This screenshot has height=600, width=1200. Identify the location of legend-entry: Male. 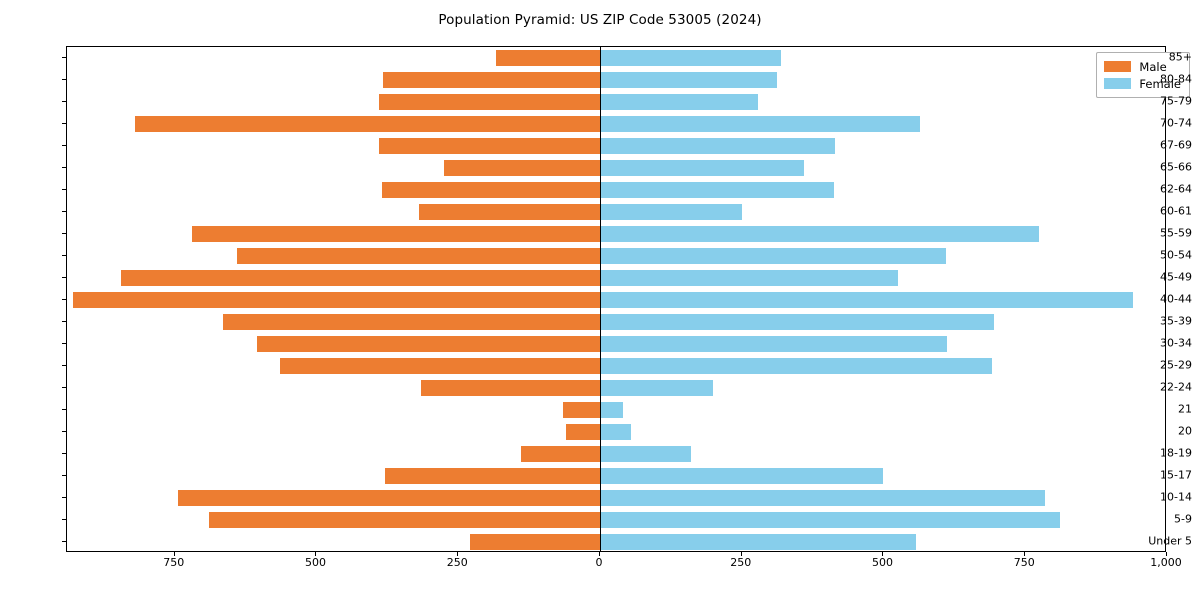
(1142, 66).